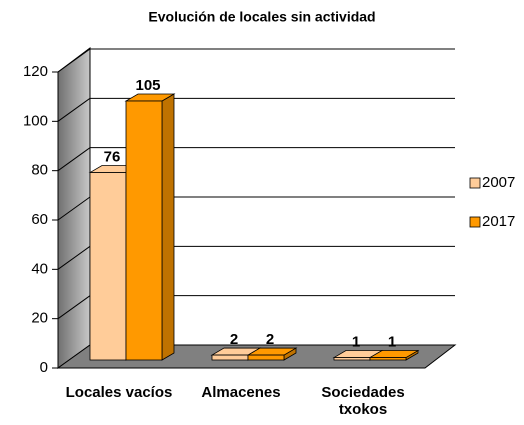 Image resolution: width=524 pixels, height=425 pixels. What do you see at coordinates (363, 401) in the screenshot?
I see `x-tick-label: Sociedades txokos` at bounding box center [363, 401].